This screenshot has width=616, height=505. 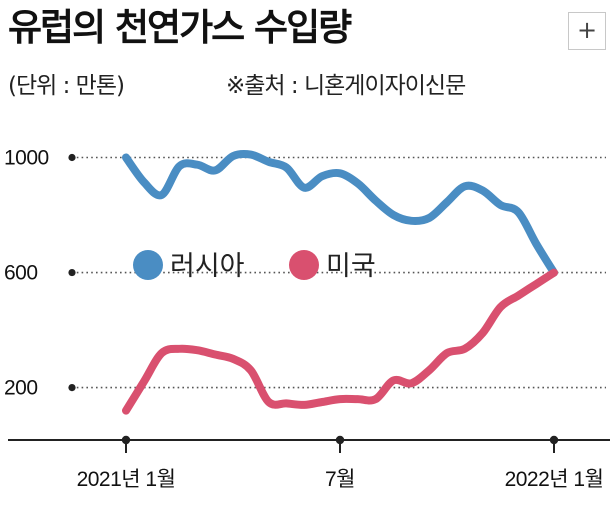 What do you see at coordinates (351, 266) in the screenshot?
I see `legend-label-usa: 미국` at bounding box center [351, 266].